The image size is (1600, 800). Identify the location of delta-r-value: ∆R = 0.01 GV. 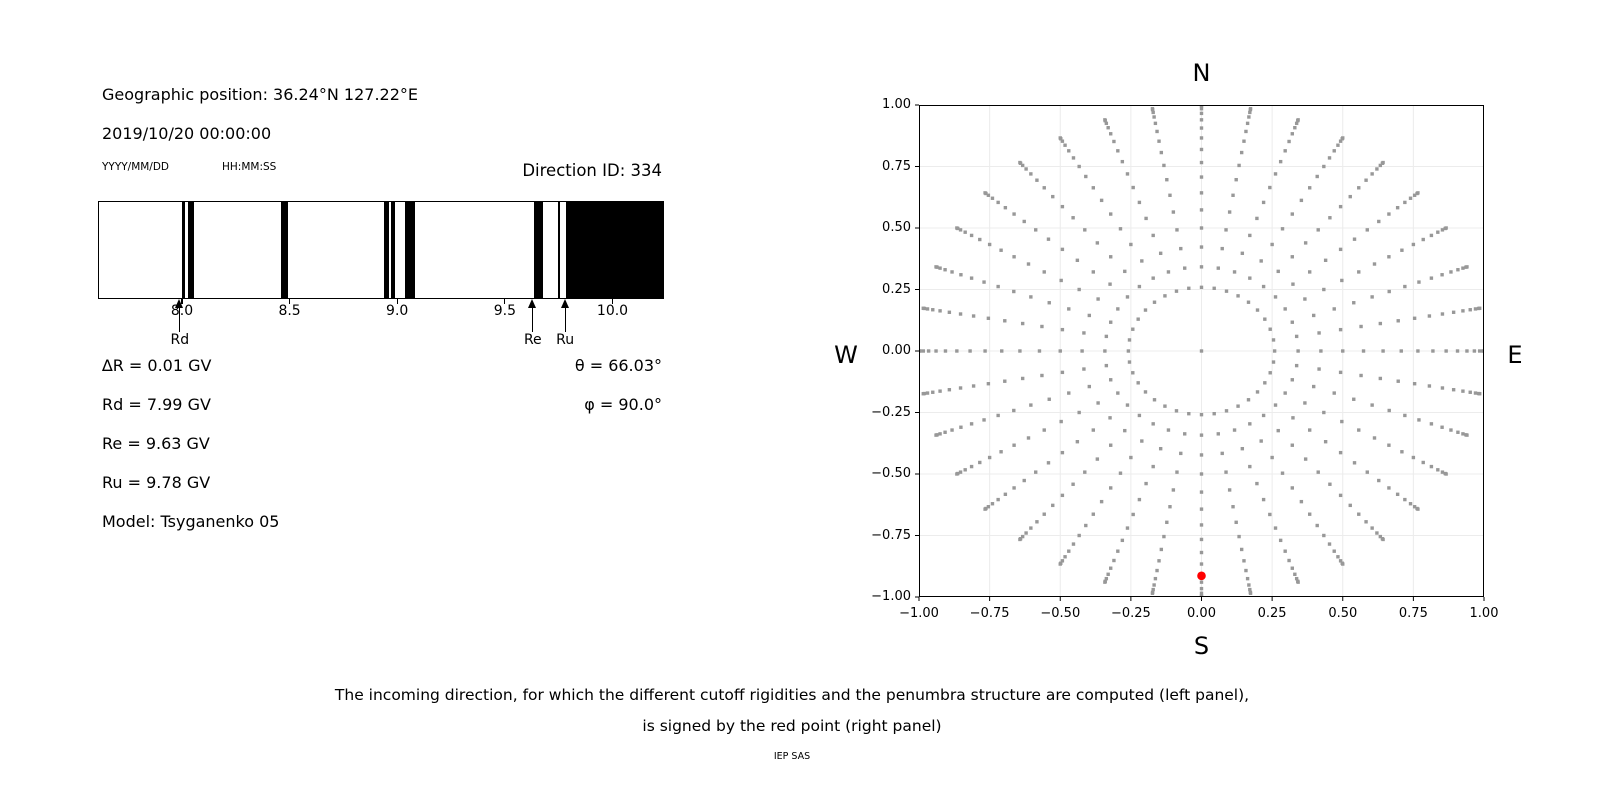
(157, 365).